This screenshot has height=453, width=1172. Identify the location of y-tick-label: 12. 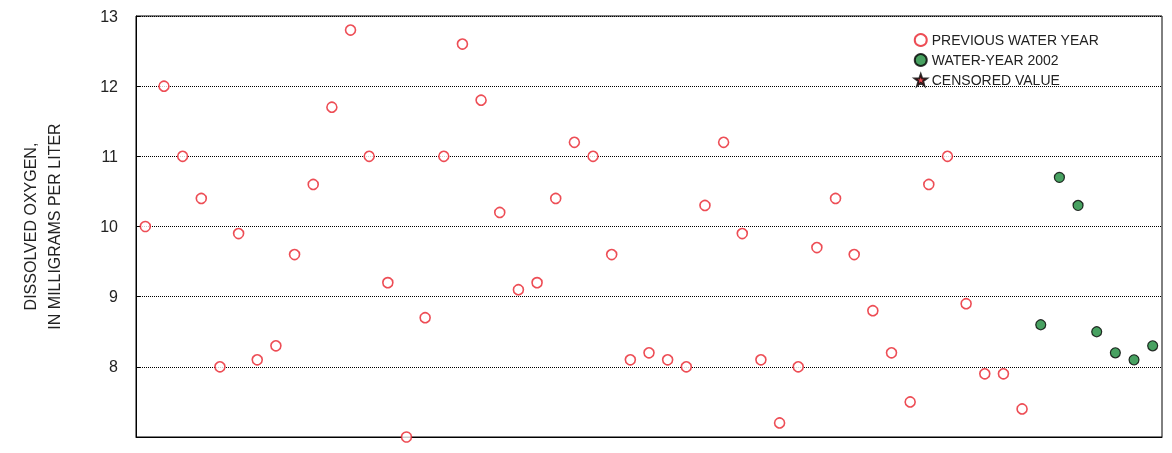
(109, 86).